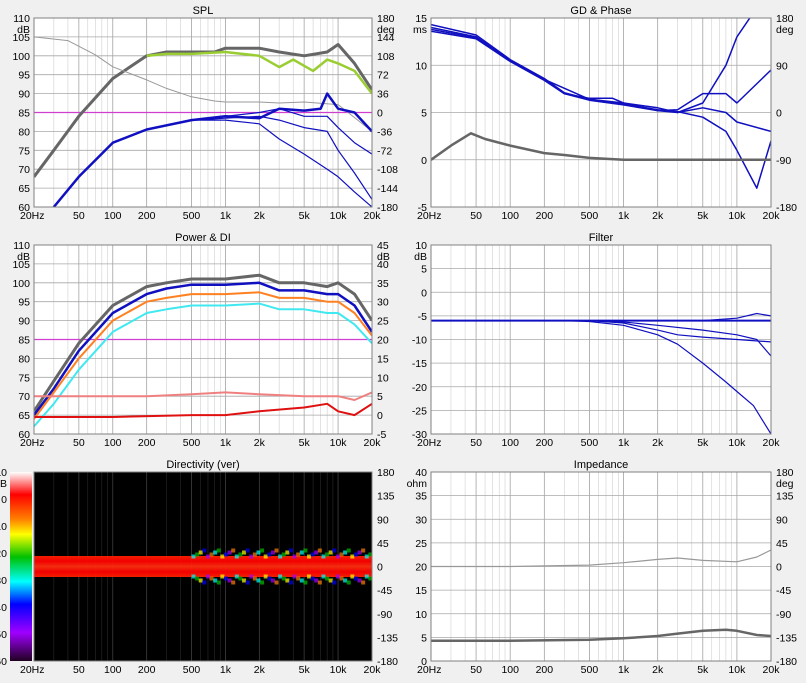 The height and width of the screenshot is (683, 806). I want to click on y-tick-label: 70, so click(24, 397).